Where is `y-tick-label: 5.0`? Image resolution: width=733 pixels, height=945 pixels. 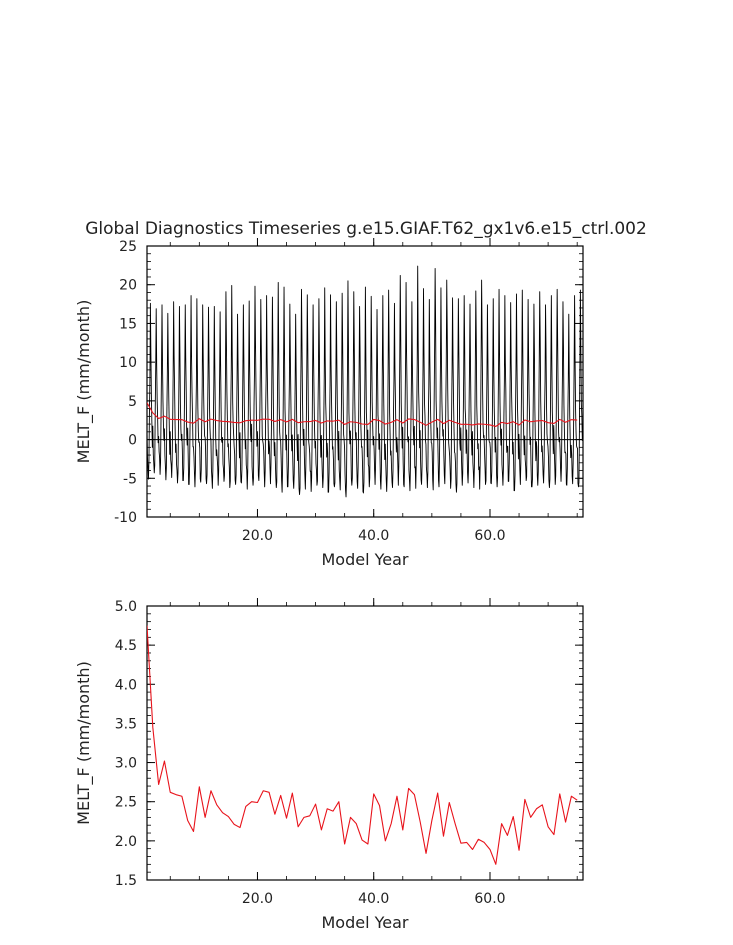
y-tick-label: 5.0 is located at coordinates (126, 607).